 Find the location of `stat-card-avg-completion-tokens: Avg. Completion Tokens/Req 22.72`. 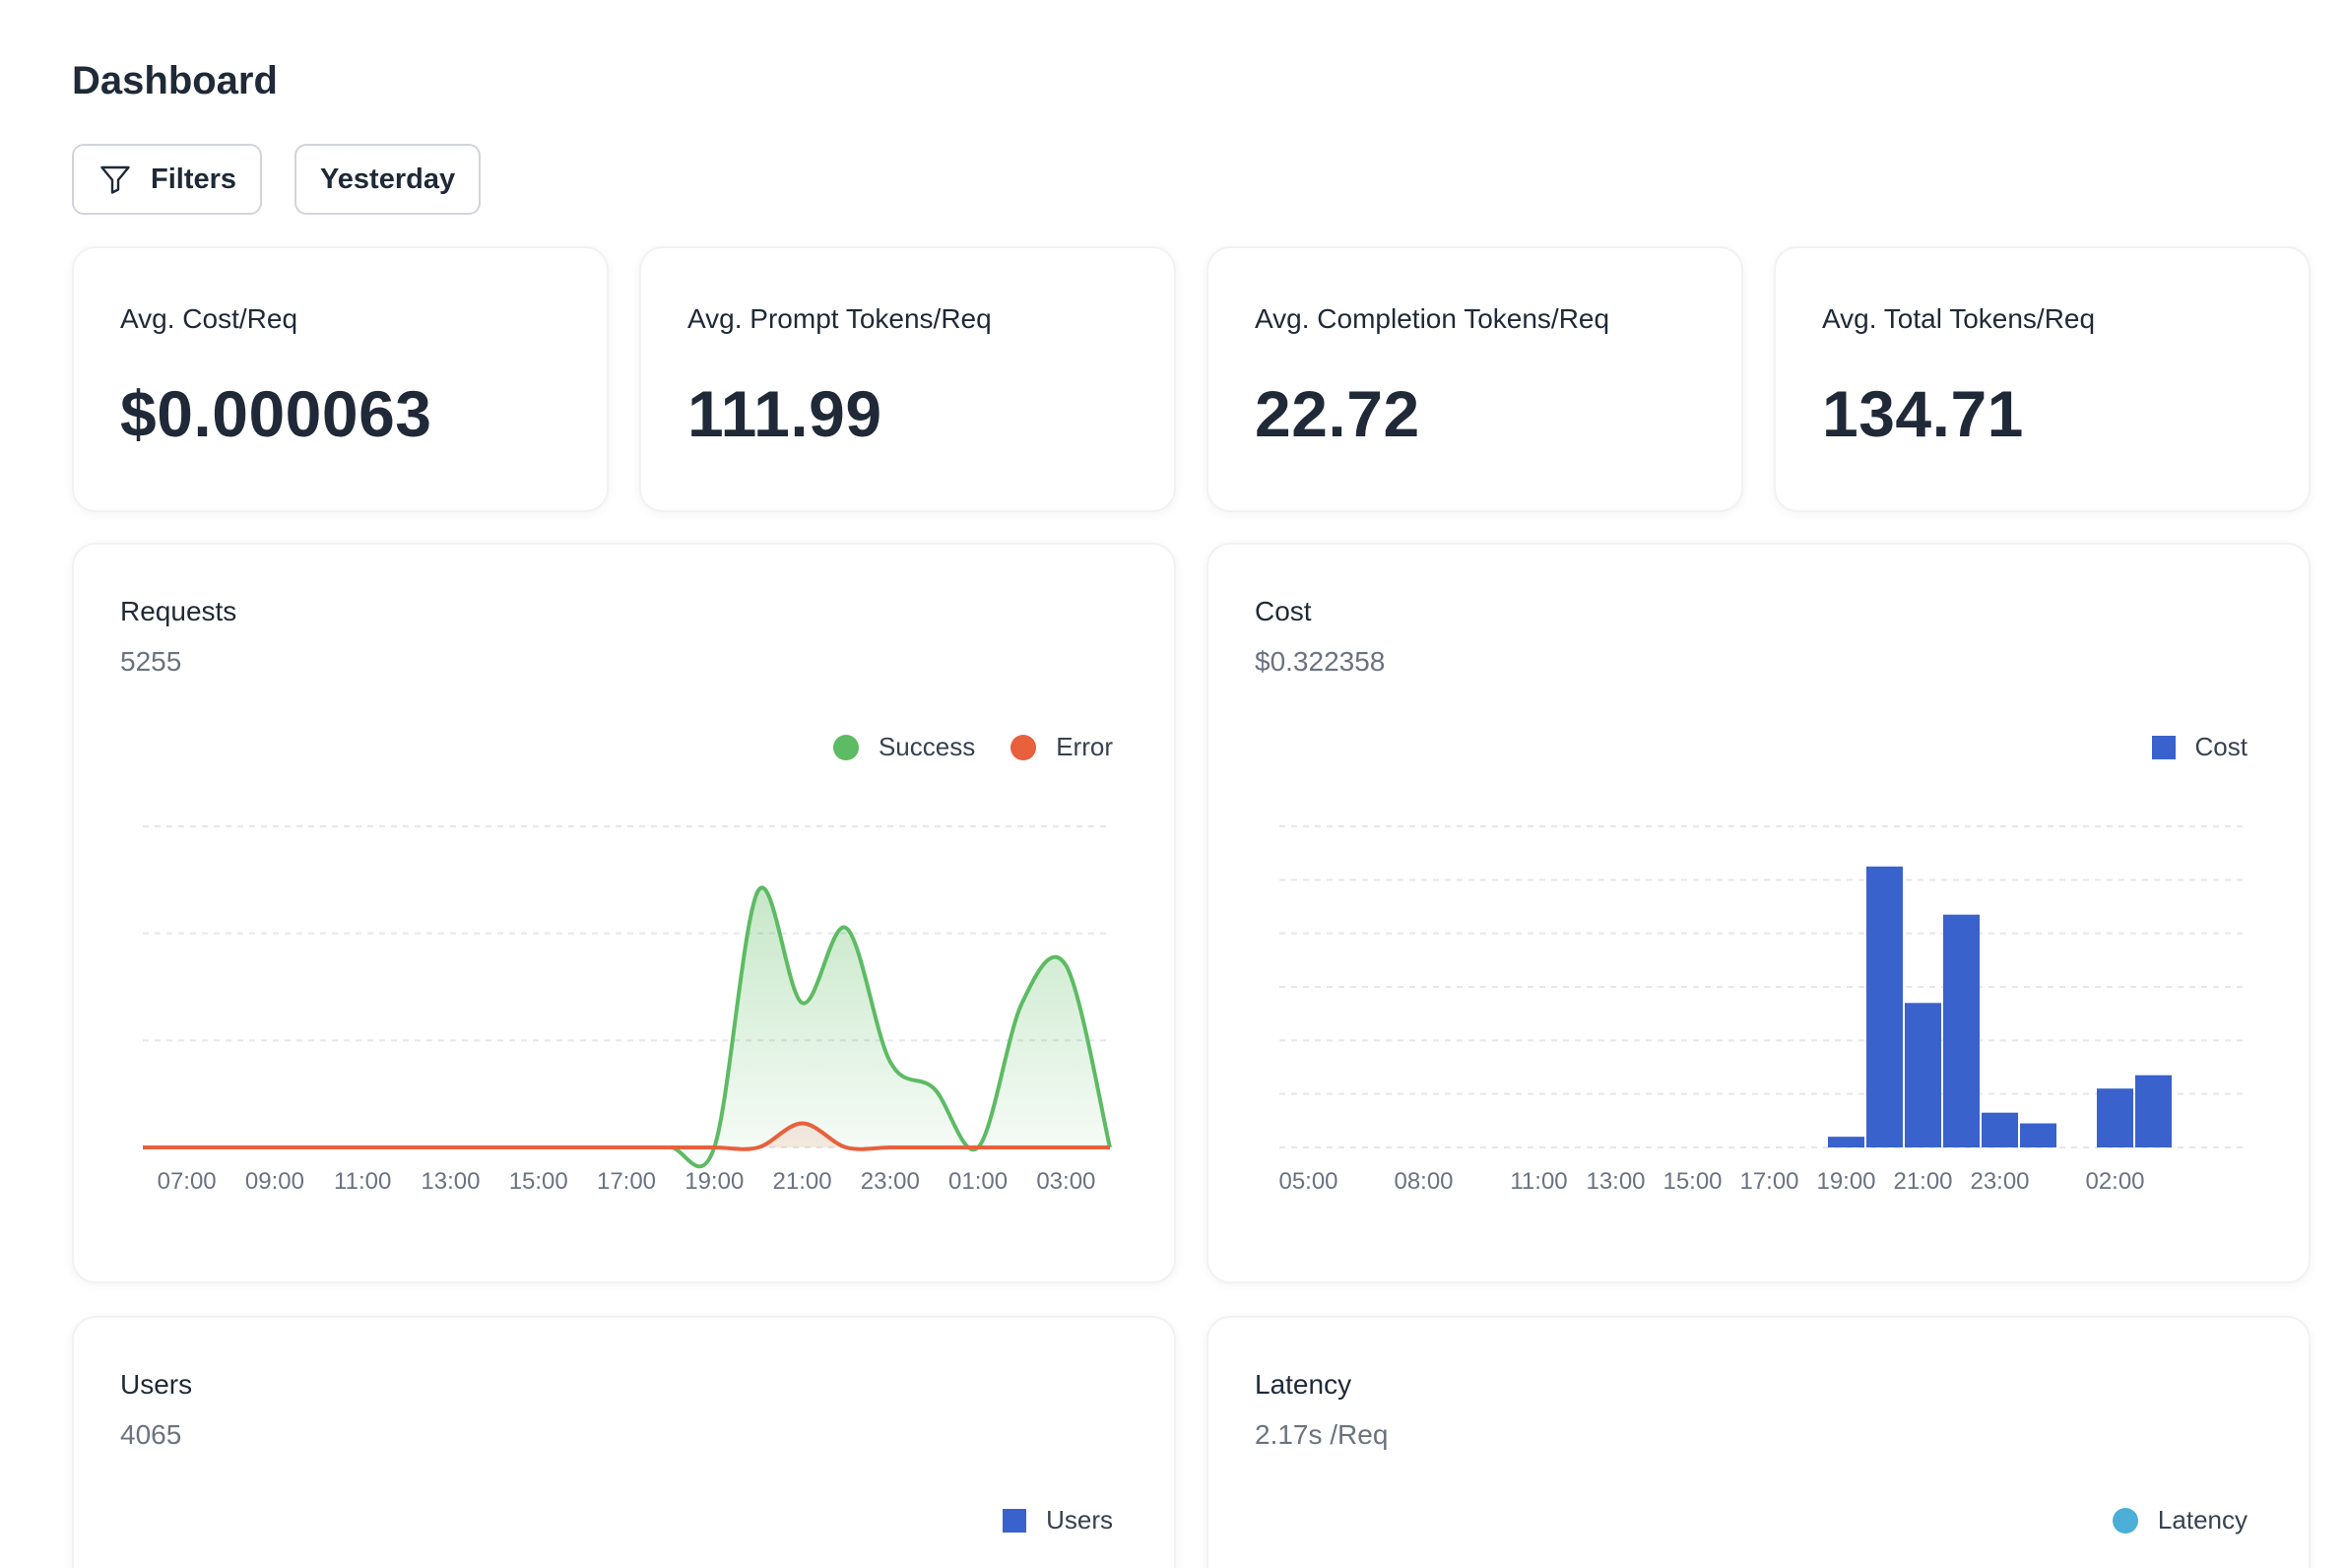

stat-card-avg-completion-tokens: Avg. Completion Tokens/Req 22.72 is located at coordinates (1475, 379).